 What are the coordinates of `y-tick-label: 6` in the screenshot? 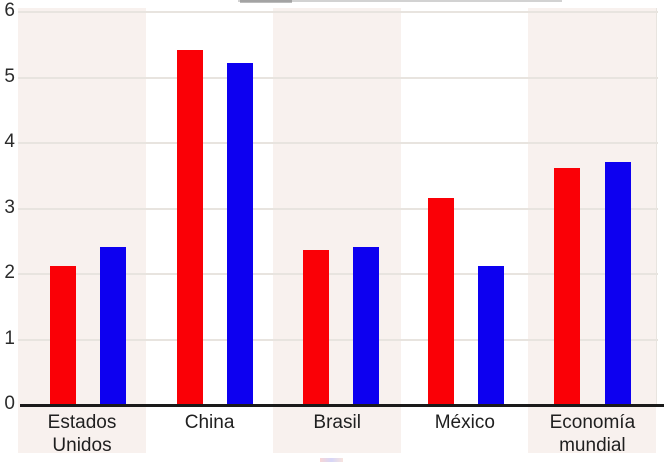 It's located at (9, 10).